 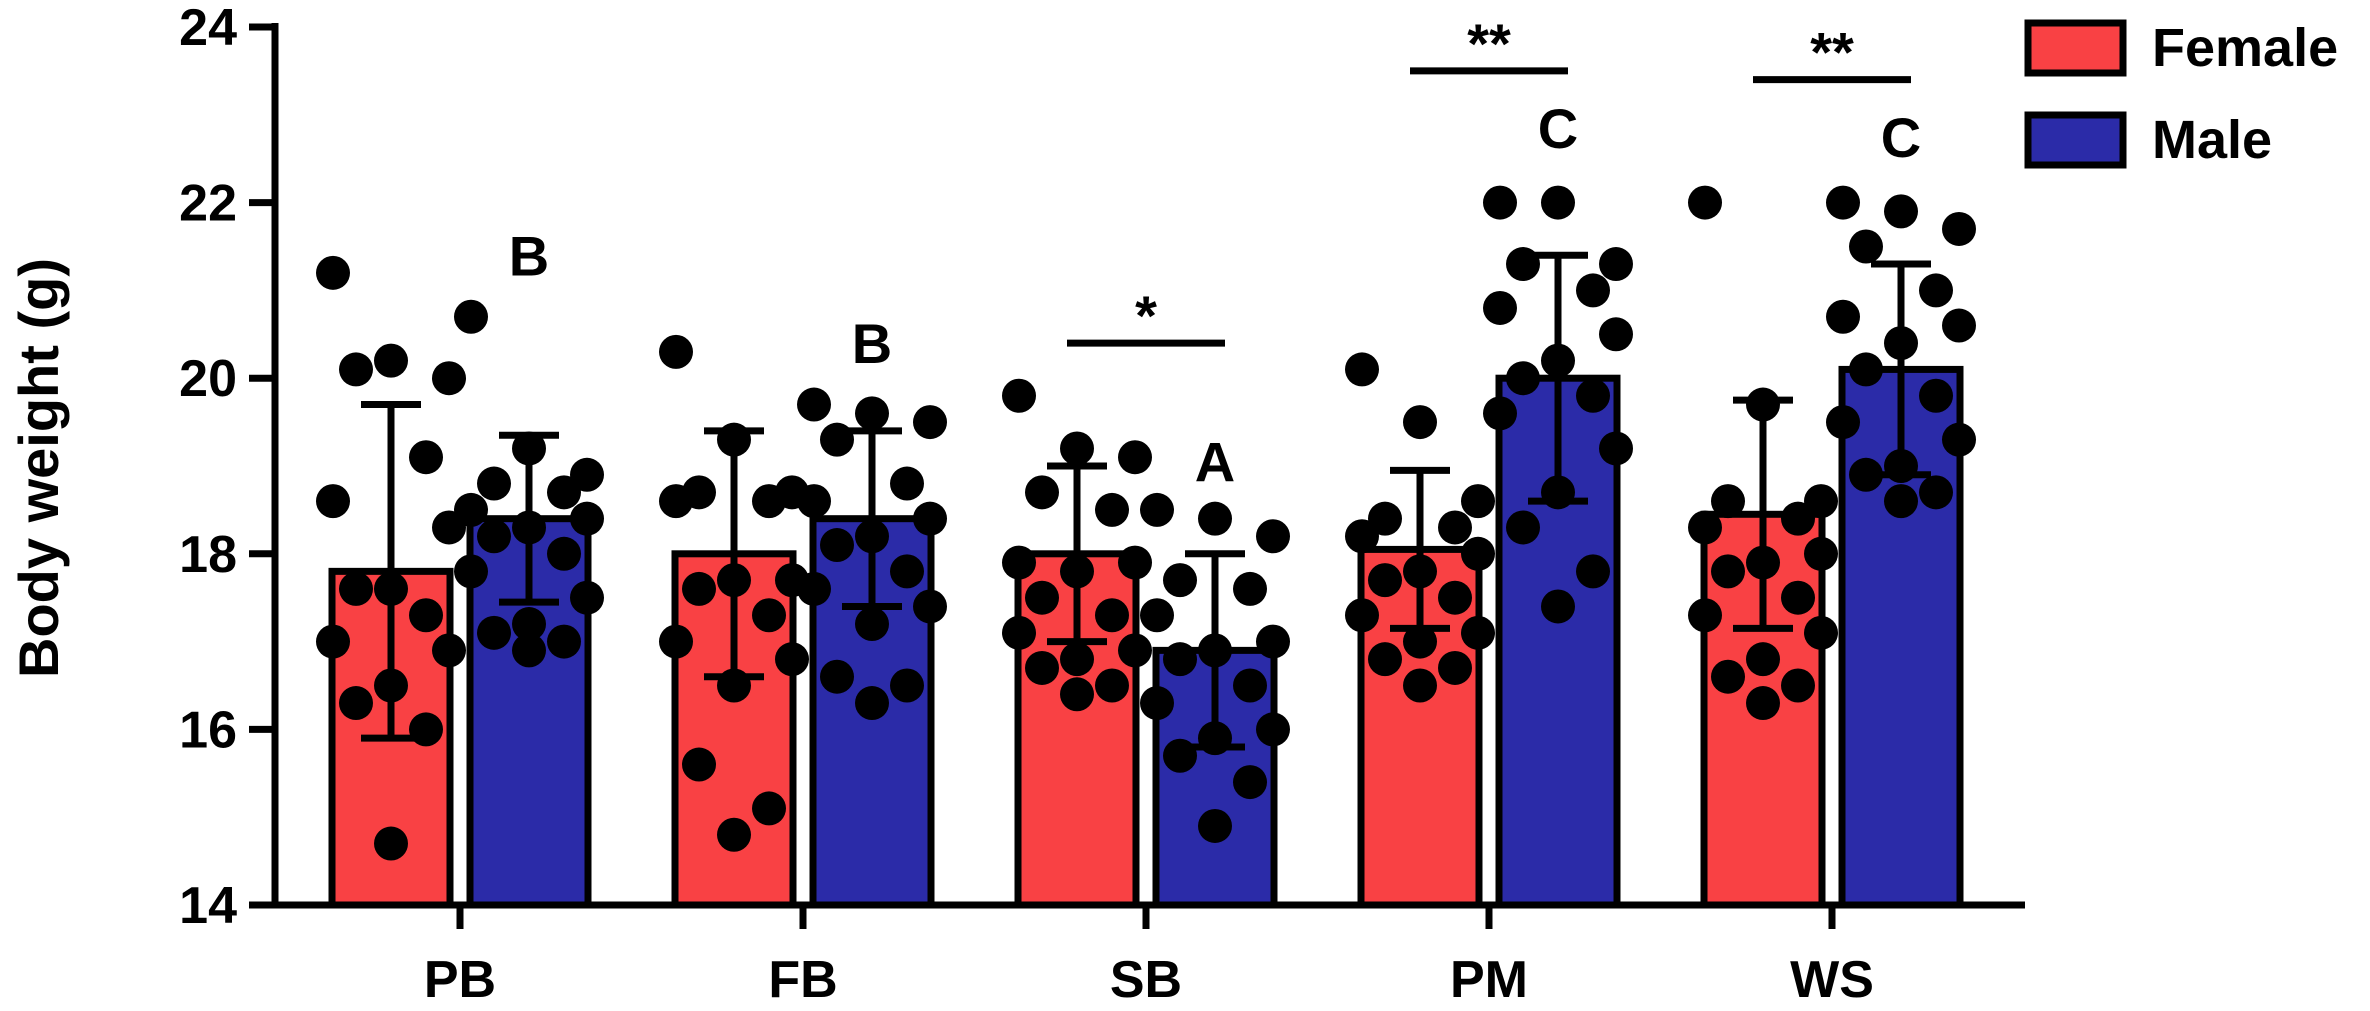 I want to click on y-tick-label: 18, so click(x=208, y=555).